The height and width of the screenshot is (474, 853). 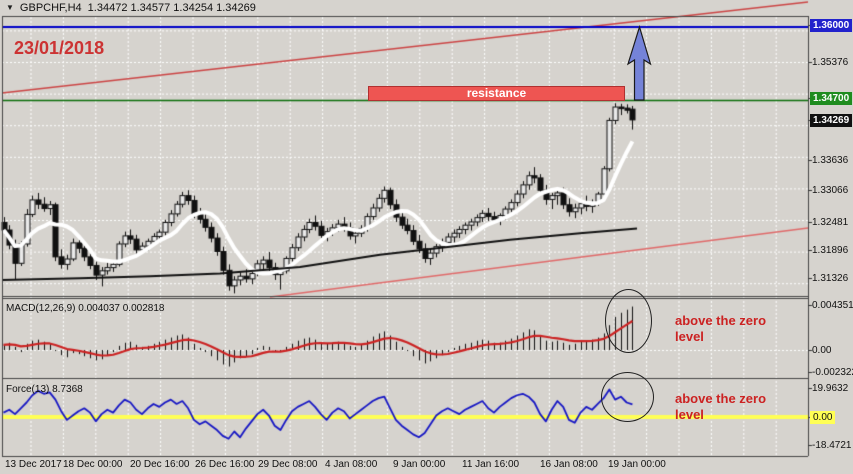 What do you see at coordinates (33, 464) in the screenshot?
I see `time-axis-label: 13 Dec 2017` at bounding box center [33, 464].